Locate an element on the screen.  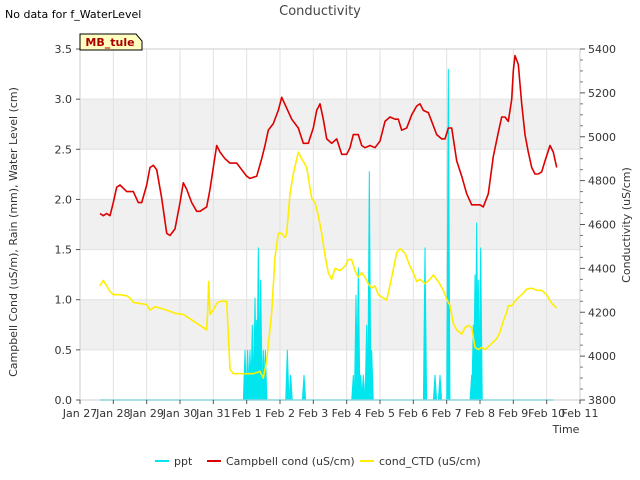
right-y-tick-label: 4400 is located at coordinates (602, 268).